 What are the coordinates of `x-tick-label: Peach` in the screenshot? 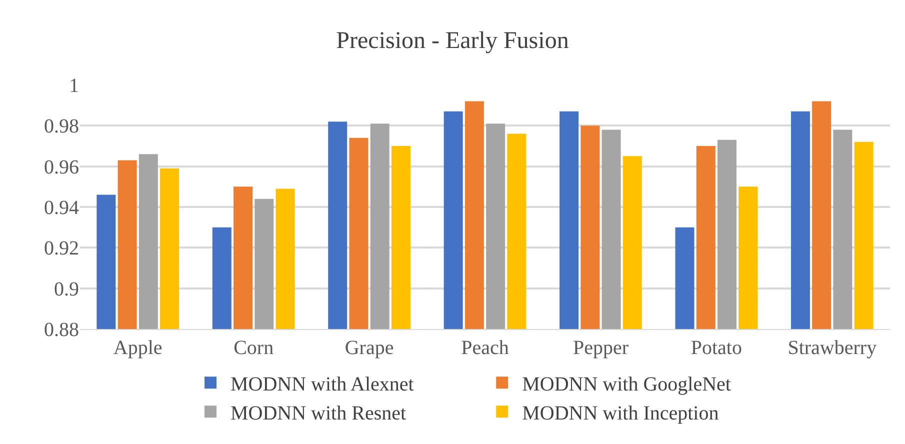 It's located at (485, 348).